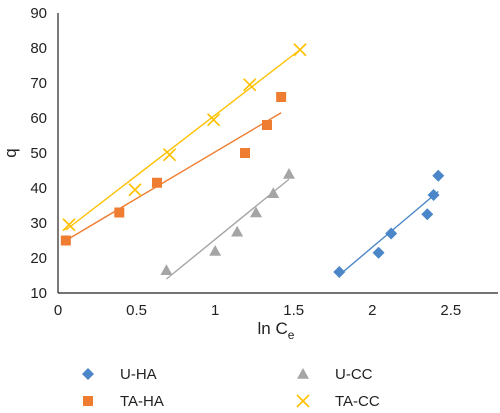 The width and height of the screenshot is (500, 413). I want to click on legend-marker-ta-cc, so click(303, 401).